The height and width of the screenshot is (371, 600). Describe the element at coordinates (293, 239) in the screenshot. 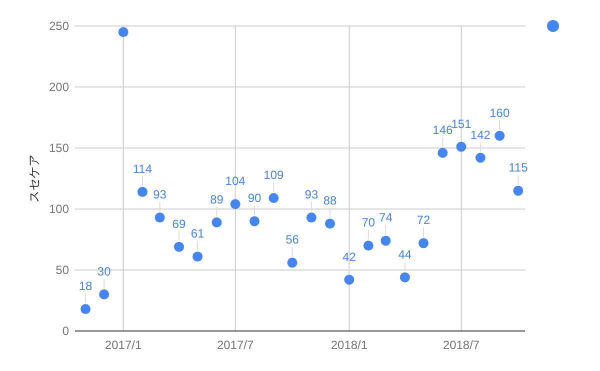

I see `data-label: 56` at that location.